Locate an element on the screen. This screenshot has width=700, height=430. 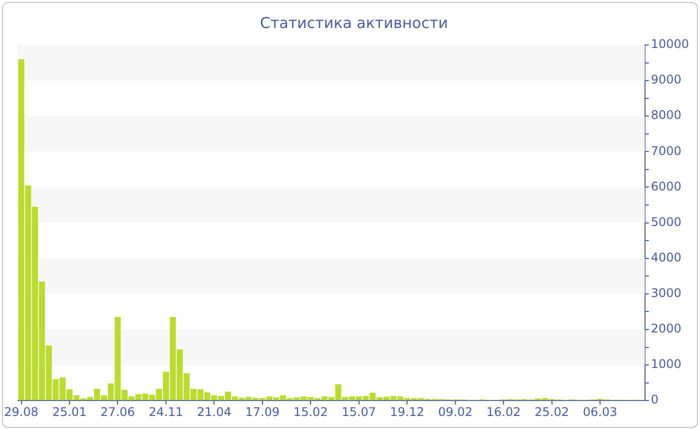
y-tick-label: 0 is located at coordinates (654, 399).